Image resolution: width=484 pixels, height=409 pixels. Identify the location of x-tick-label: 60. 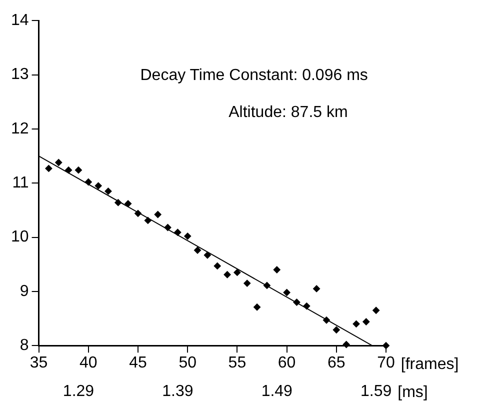
(287, 363).